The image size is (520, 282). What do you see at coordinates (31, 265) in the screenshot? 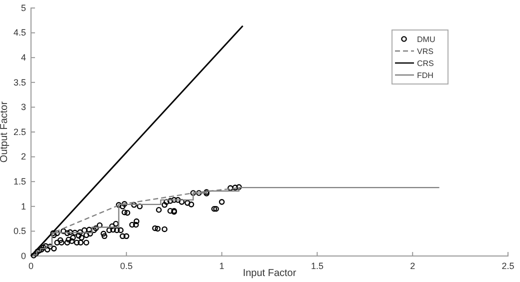
I see `x-tick-label: 0` at bounding box center [31, 265].